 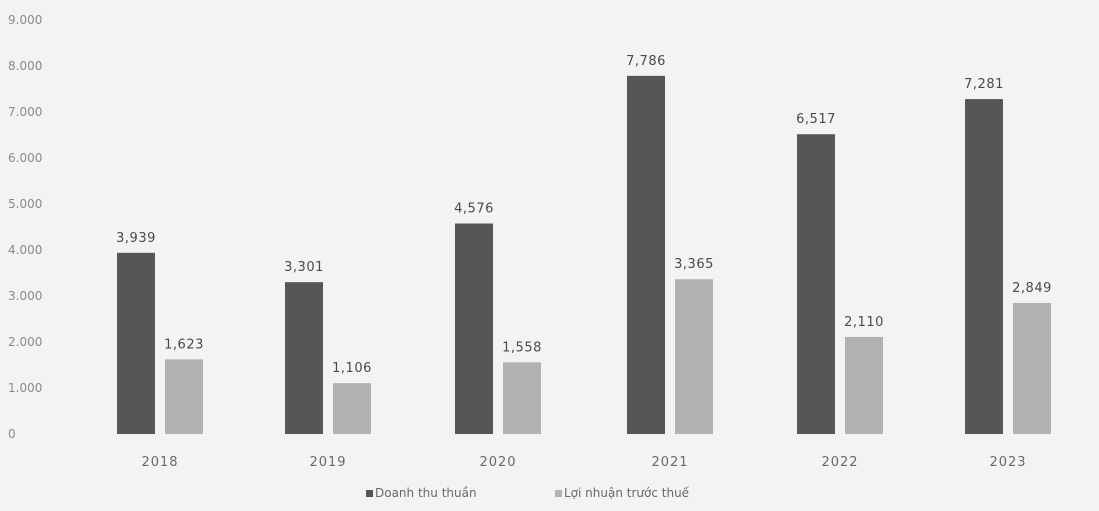 What do you see at coordinates (864, 322) in the screenshot?
I see `bar-value-label: 2,110` at bounding box center [864, 322].